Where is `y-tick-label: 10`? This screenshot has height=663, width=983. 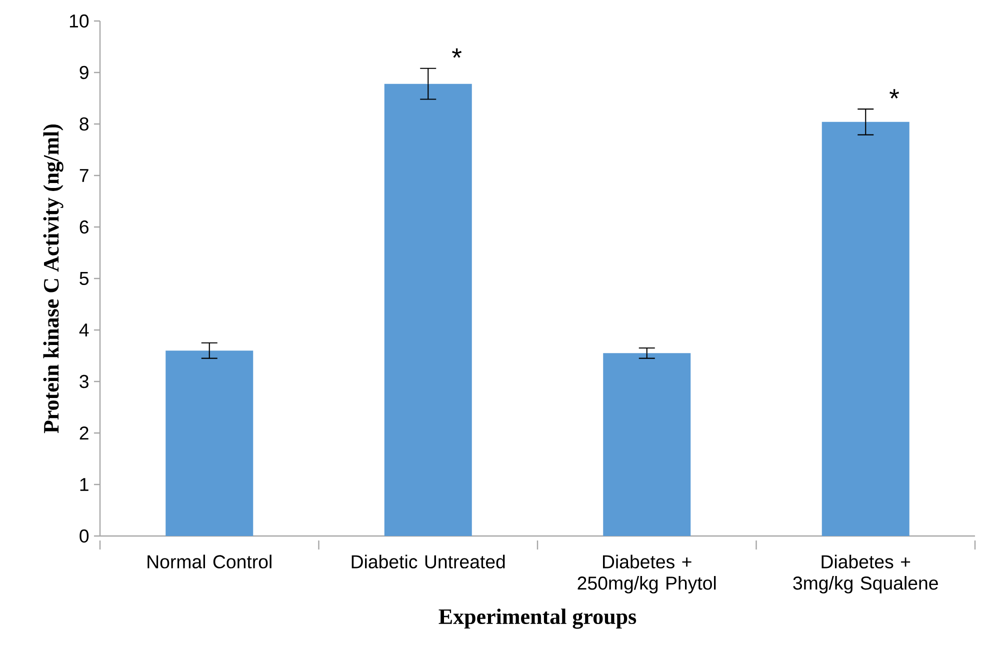 y-tick-label: 10 is located at coordinates (79, 21).